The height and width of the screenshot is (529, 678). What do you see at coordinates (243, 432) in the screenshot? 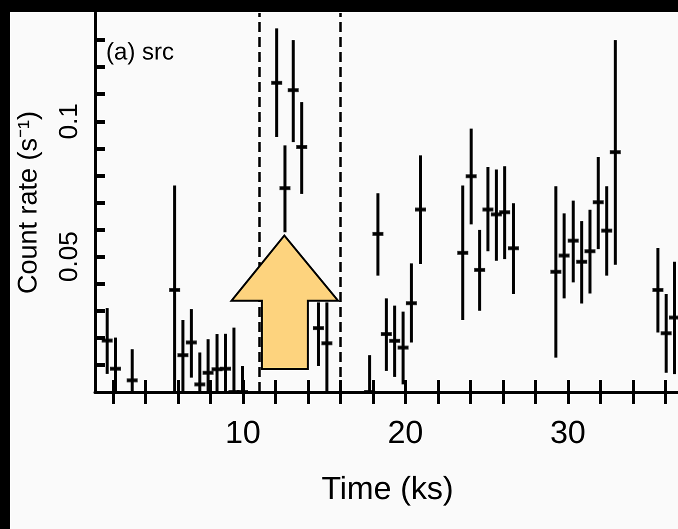
I see `x-tick-label: 10` at bounding box center [243, 432].